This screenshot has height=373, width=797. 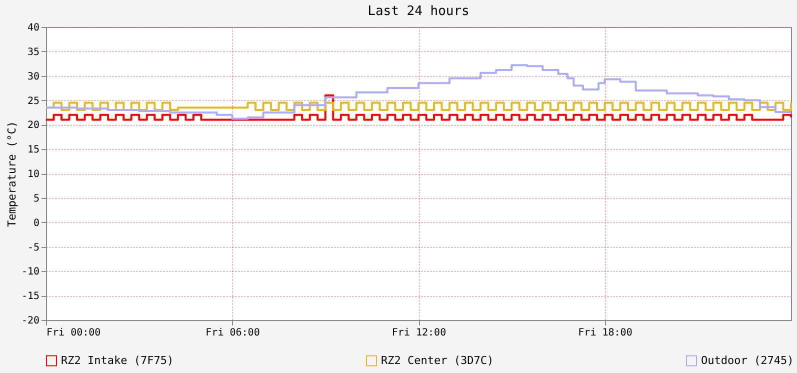 What do you see at coordinates (33, 101) in the screenshot?
I see `y-tick-label: 25` at bounding box center [33, 101].